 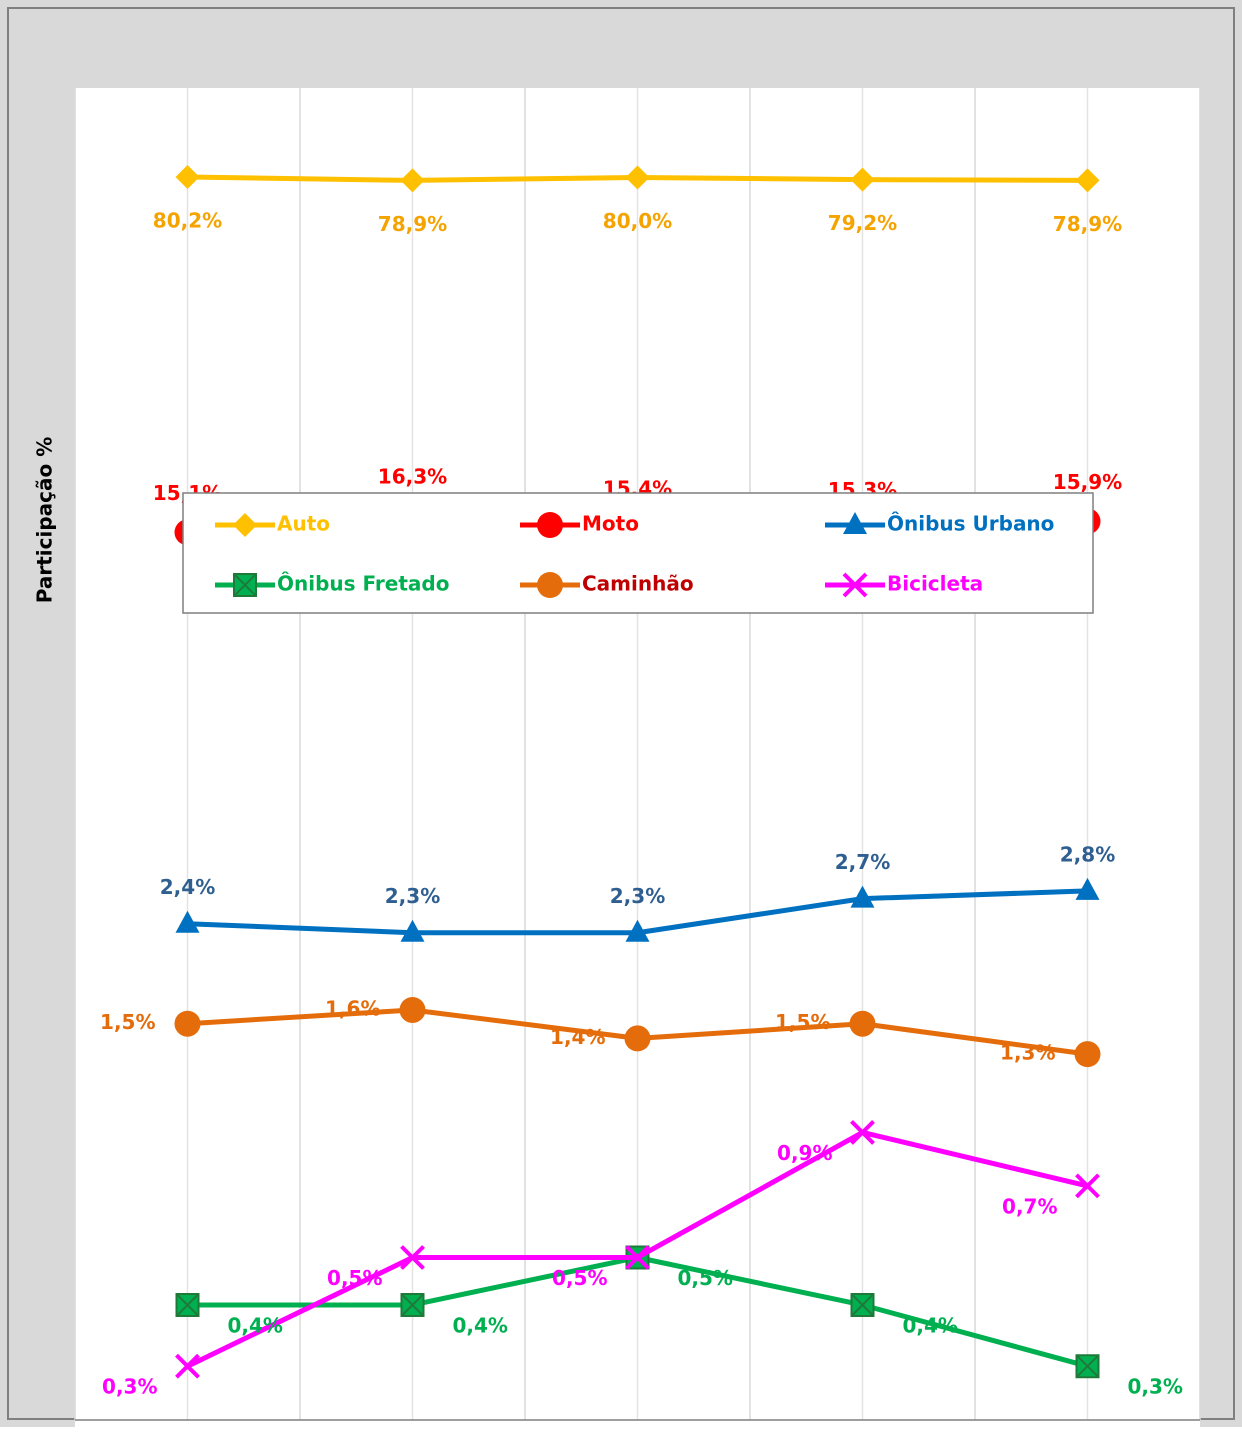 I want to click on data-label: 16,3%, so click(x=412, y=477).